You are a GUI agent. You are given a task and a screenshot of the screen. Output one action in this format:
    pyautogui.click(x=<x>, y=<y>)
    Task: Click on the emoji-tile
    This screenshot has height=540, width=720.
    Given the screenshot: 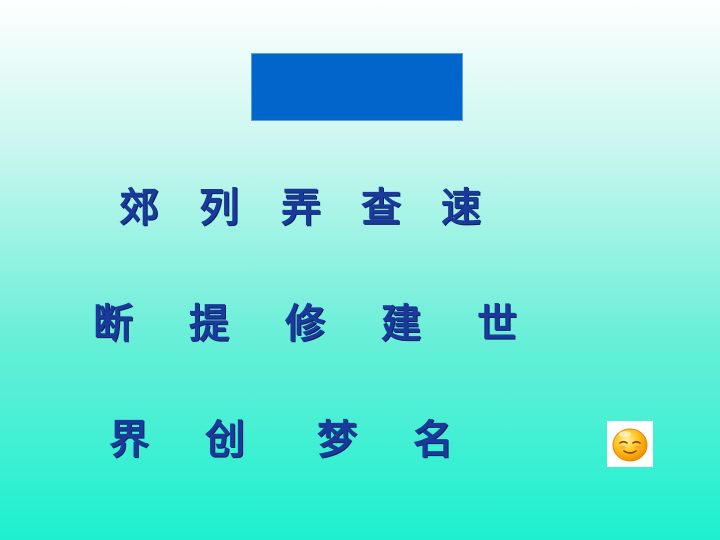 What is the action you would take?
    pyautogui.click(x=630, y=444)
    